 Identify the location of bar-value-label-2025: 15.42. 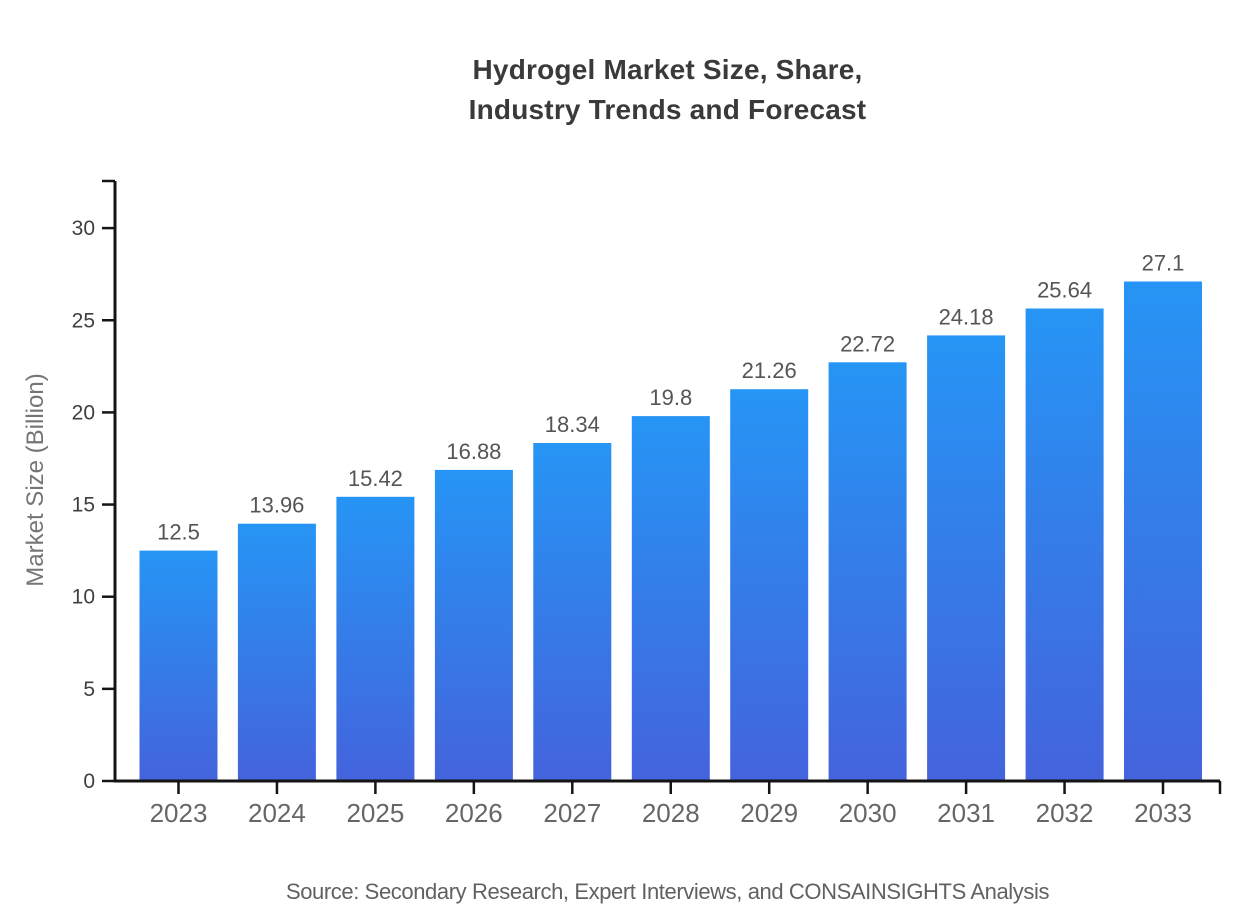
(375, 478).